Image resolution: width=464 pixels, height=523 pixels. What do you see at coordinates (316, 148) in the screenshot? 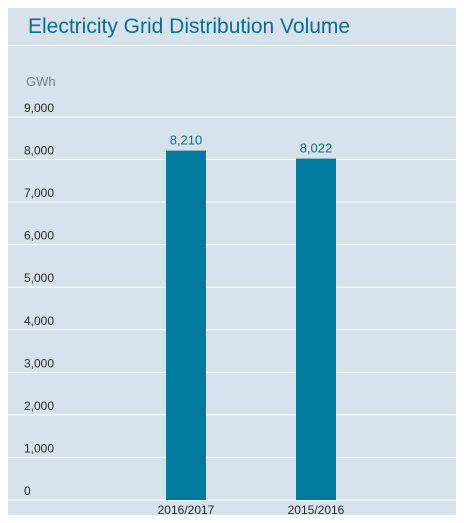
I see `data-label: 8,022` at bounding box center [316, 148].